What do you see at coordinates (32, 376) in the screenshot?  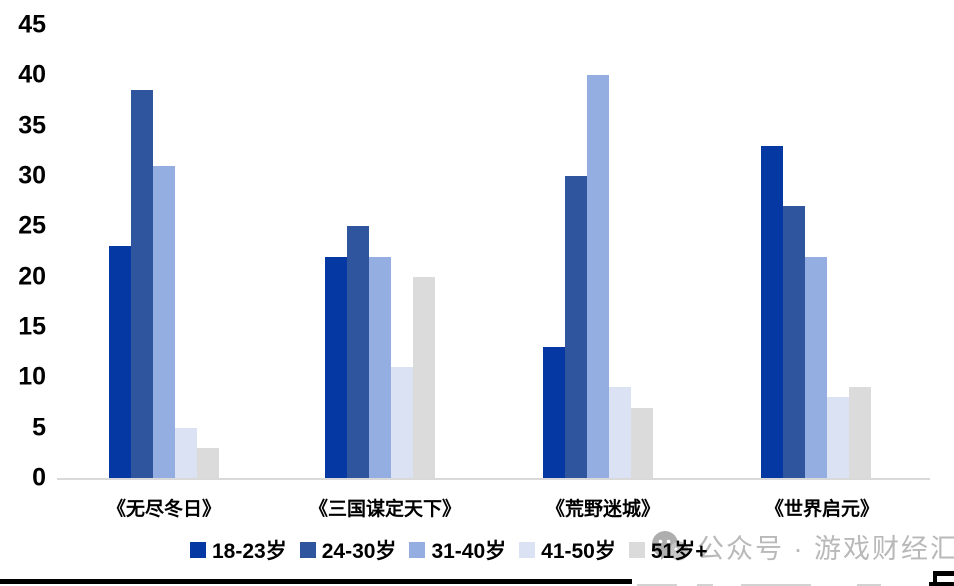 I see `y-tick-label: 10` at bounding box center [32, 376].